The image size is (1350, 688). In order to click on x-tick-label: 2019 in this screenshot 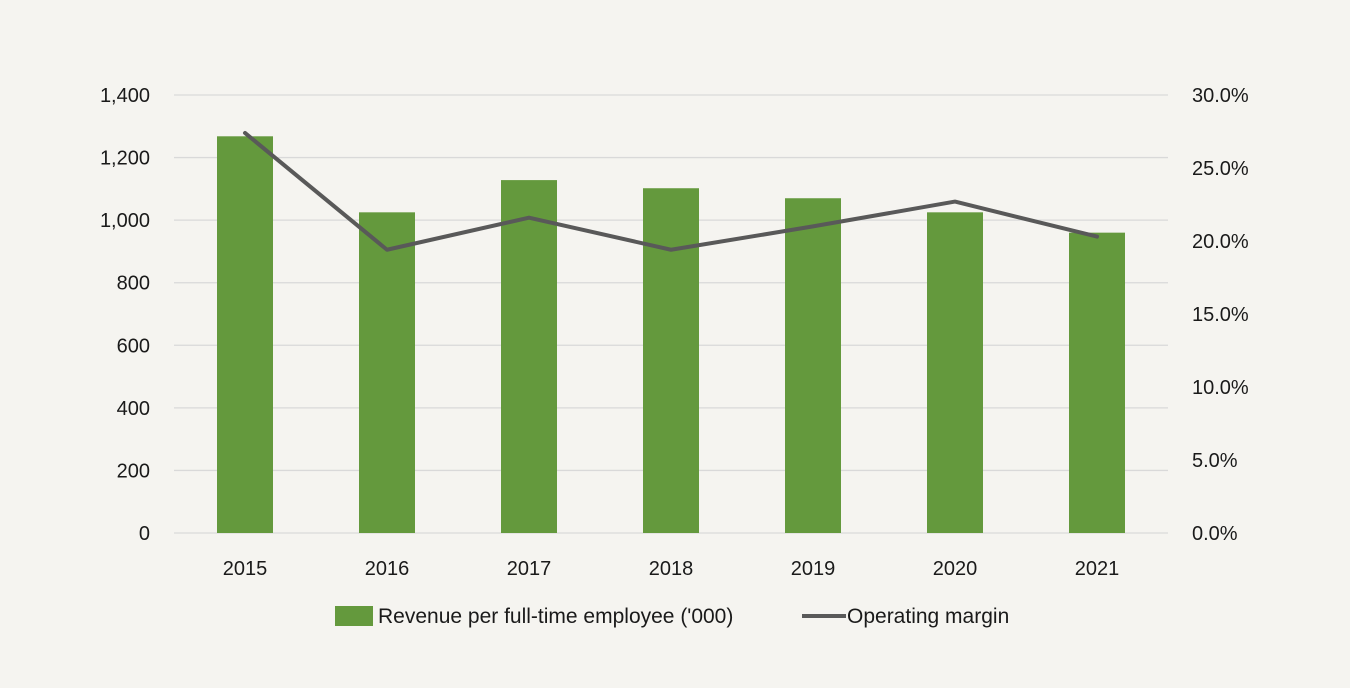, I will do `click(813, 569)`.